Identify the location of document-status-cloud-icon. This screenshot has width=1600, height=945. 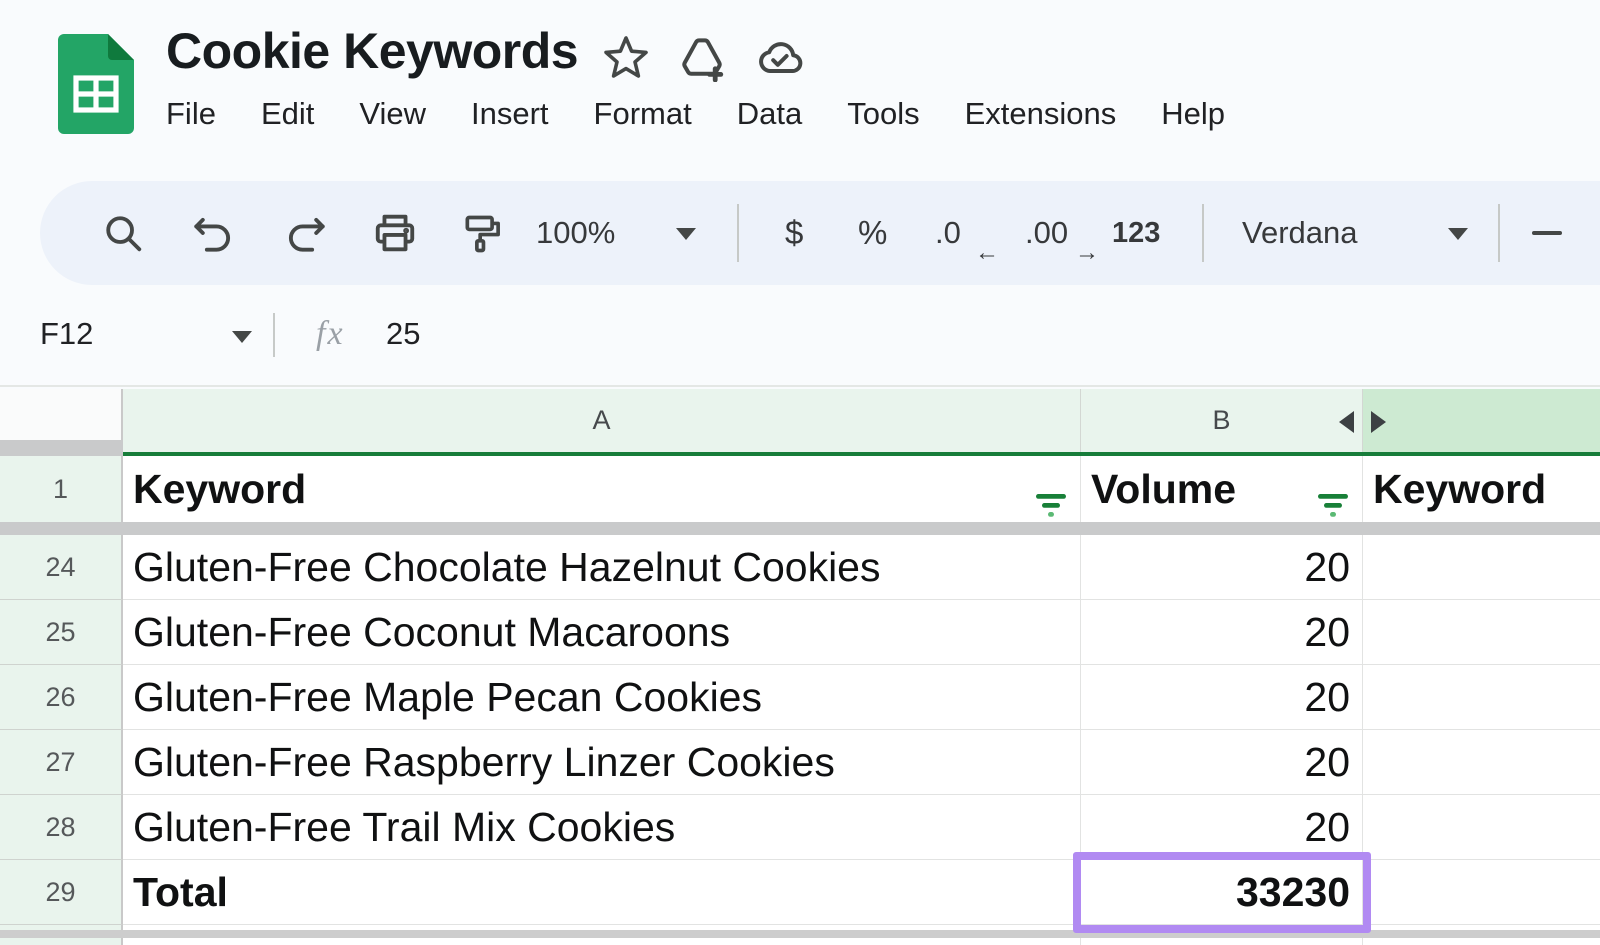
(780, 58).